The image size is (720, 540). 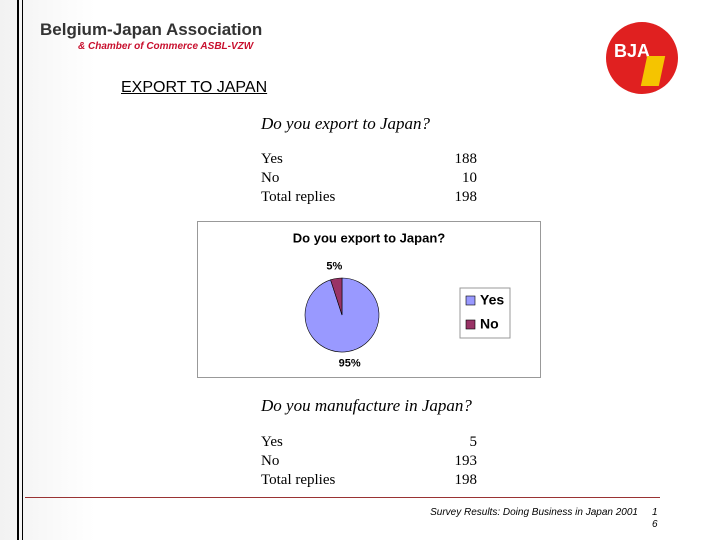 What do you see at coordinates (334, 267) in the screenshot?
I see `slice-label: 5%` at bounding box center [334, 267].